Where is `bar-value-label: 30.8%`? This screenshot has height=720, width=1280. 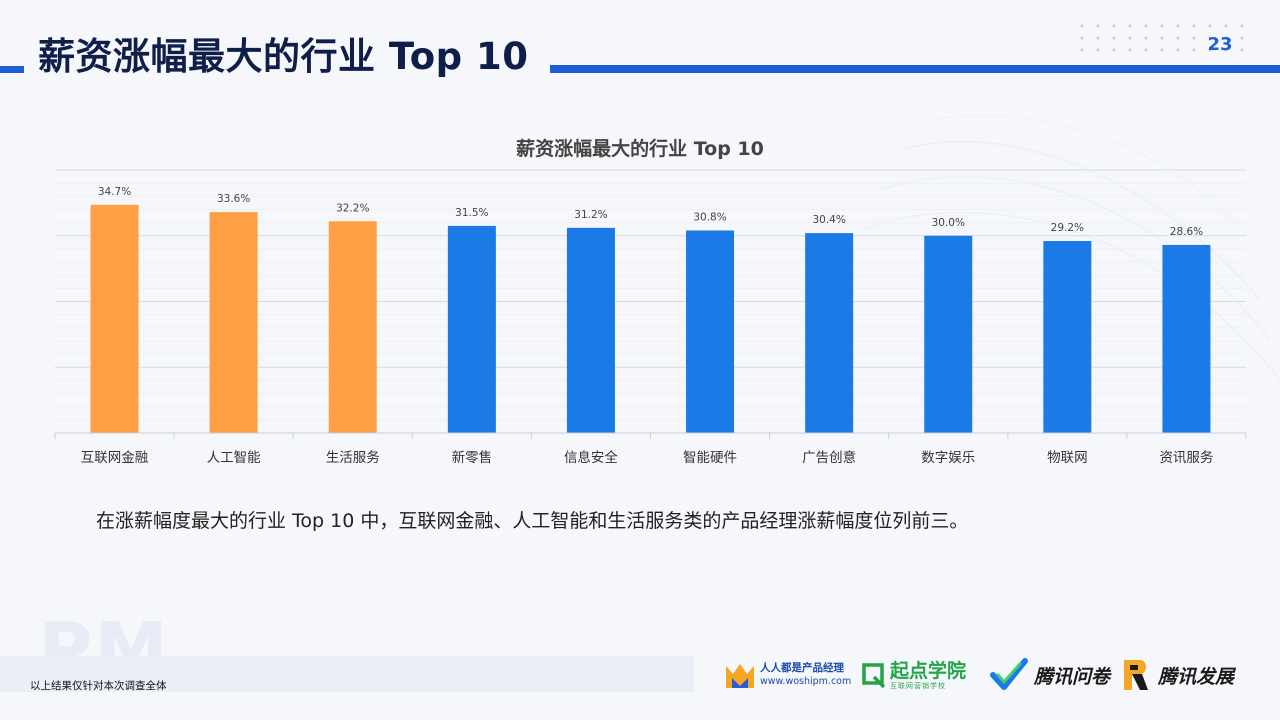 bar-value-label: 30.8% is located at coordinates (709, 217).